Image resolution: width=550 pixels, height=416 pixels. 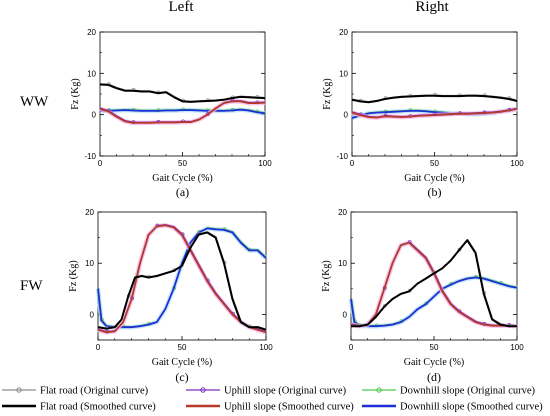 What do you see at coordinates (435, 192) in the screenshot?
I see `panel-caption: (b)` at bounding box center [435, 192].